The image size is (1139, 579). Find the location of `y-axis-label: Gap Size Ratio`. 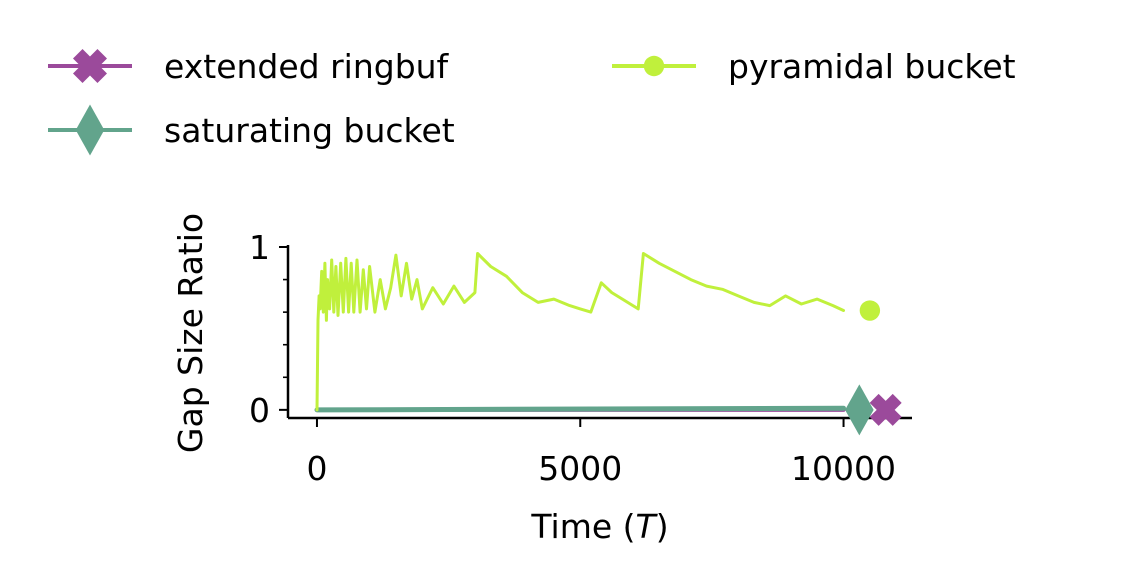

y-axis-label: Gap Size Ratio is located at coordinates (190, 333).